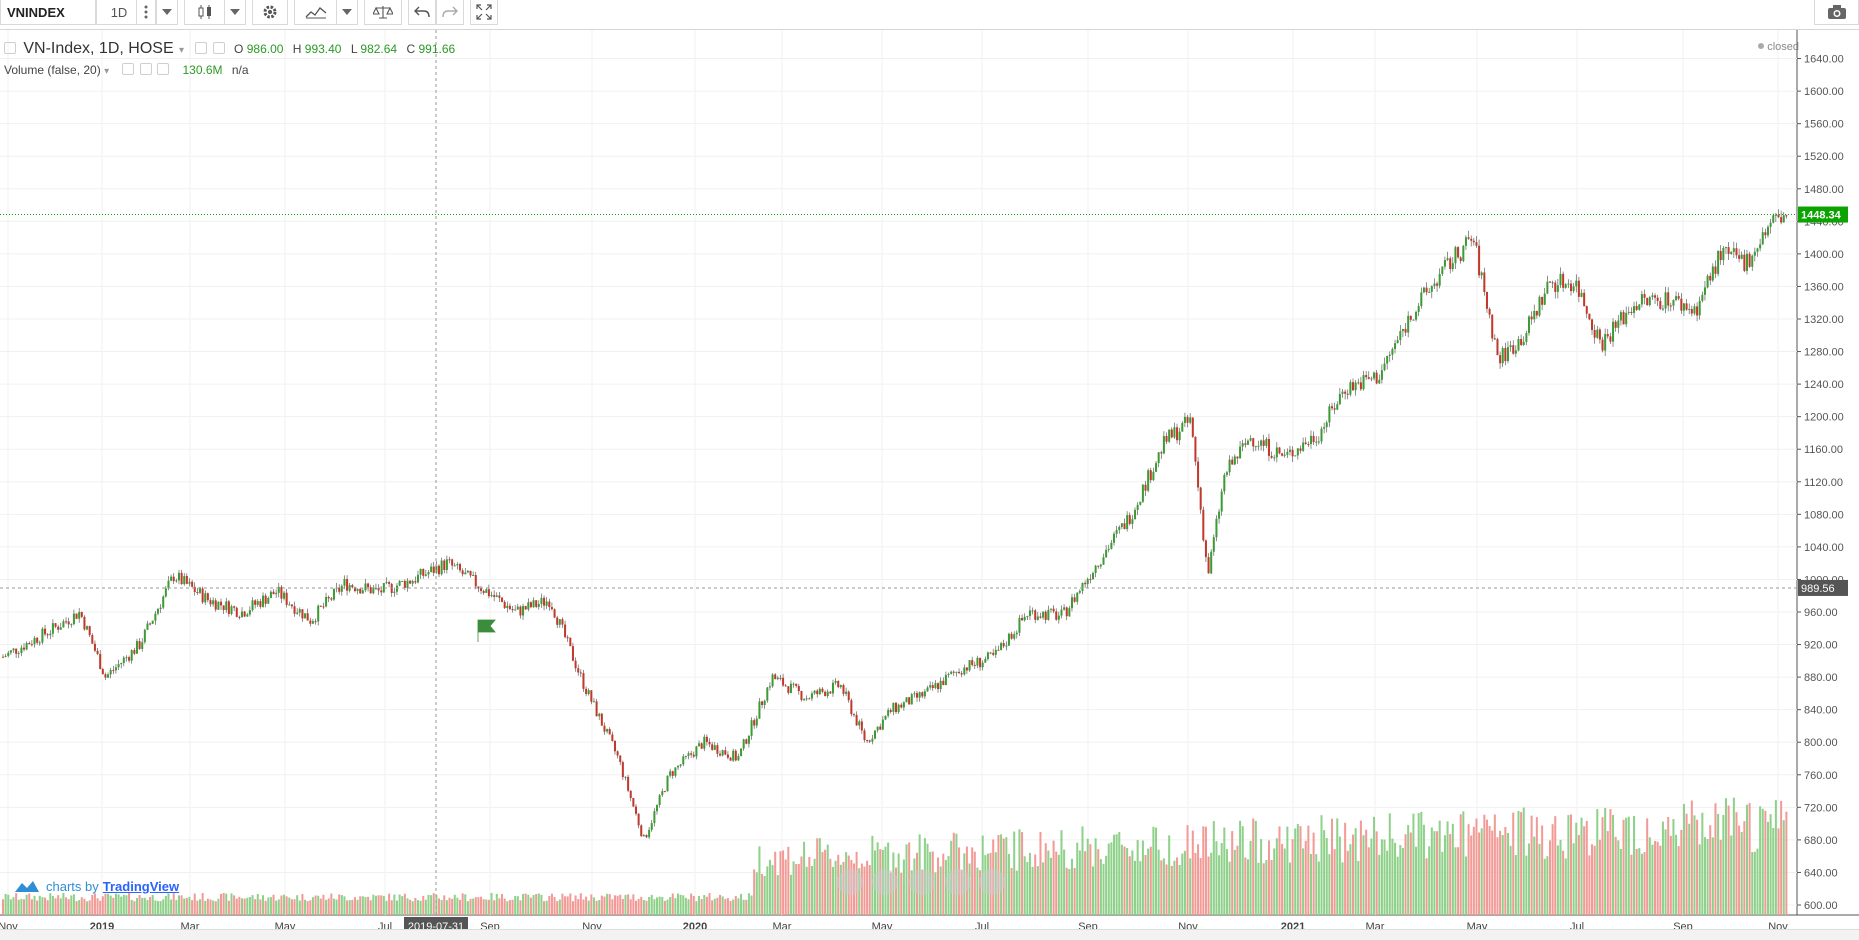 The width and height of the screenshot is (1859, 940). Describe the element at coordinates (107, 71) in the screenshot. I see `volume-menu-icon: ▾` at that location.